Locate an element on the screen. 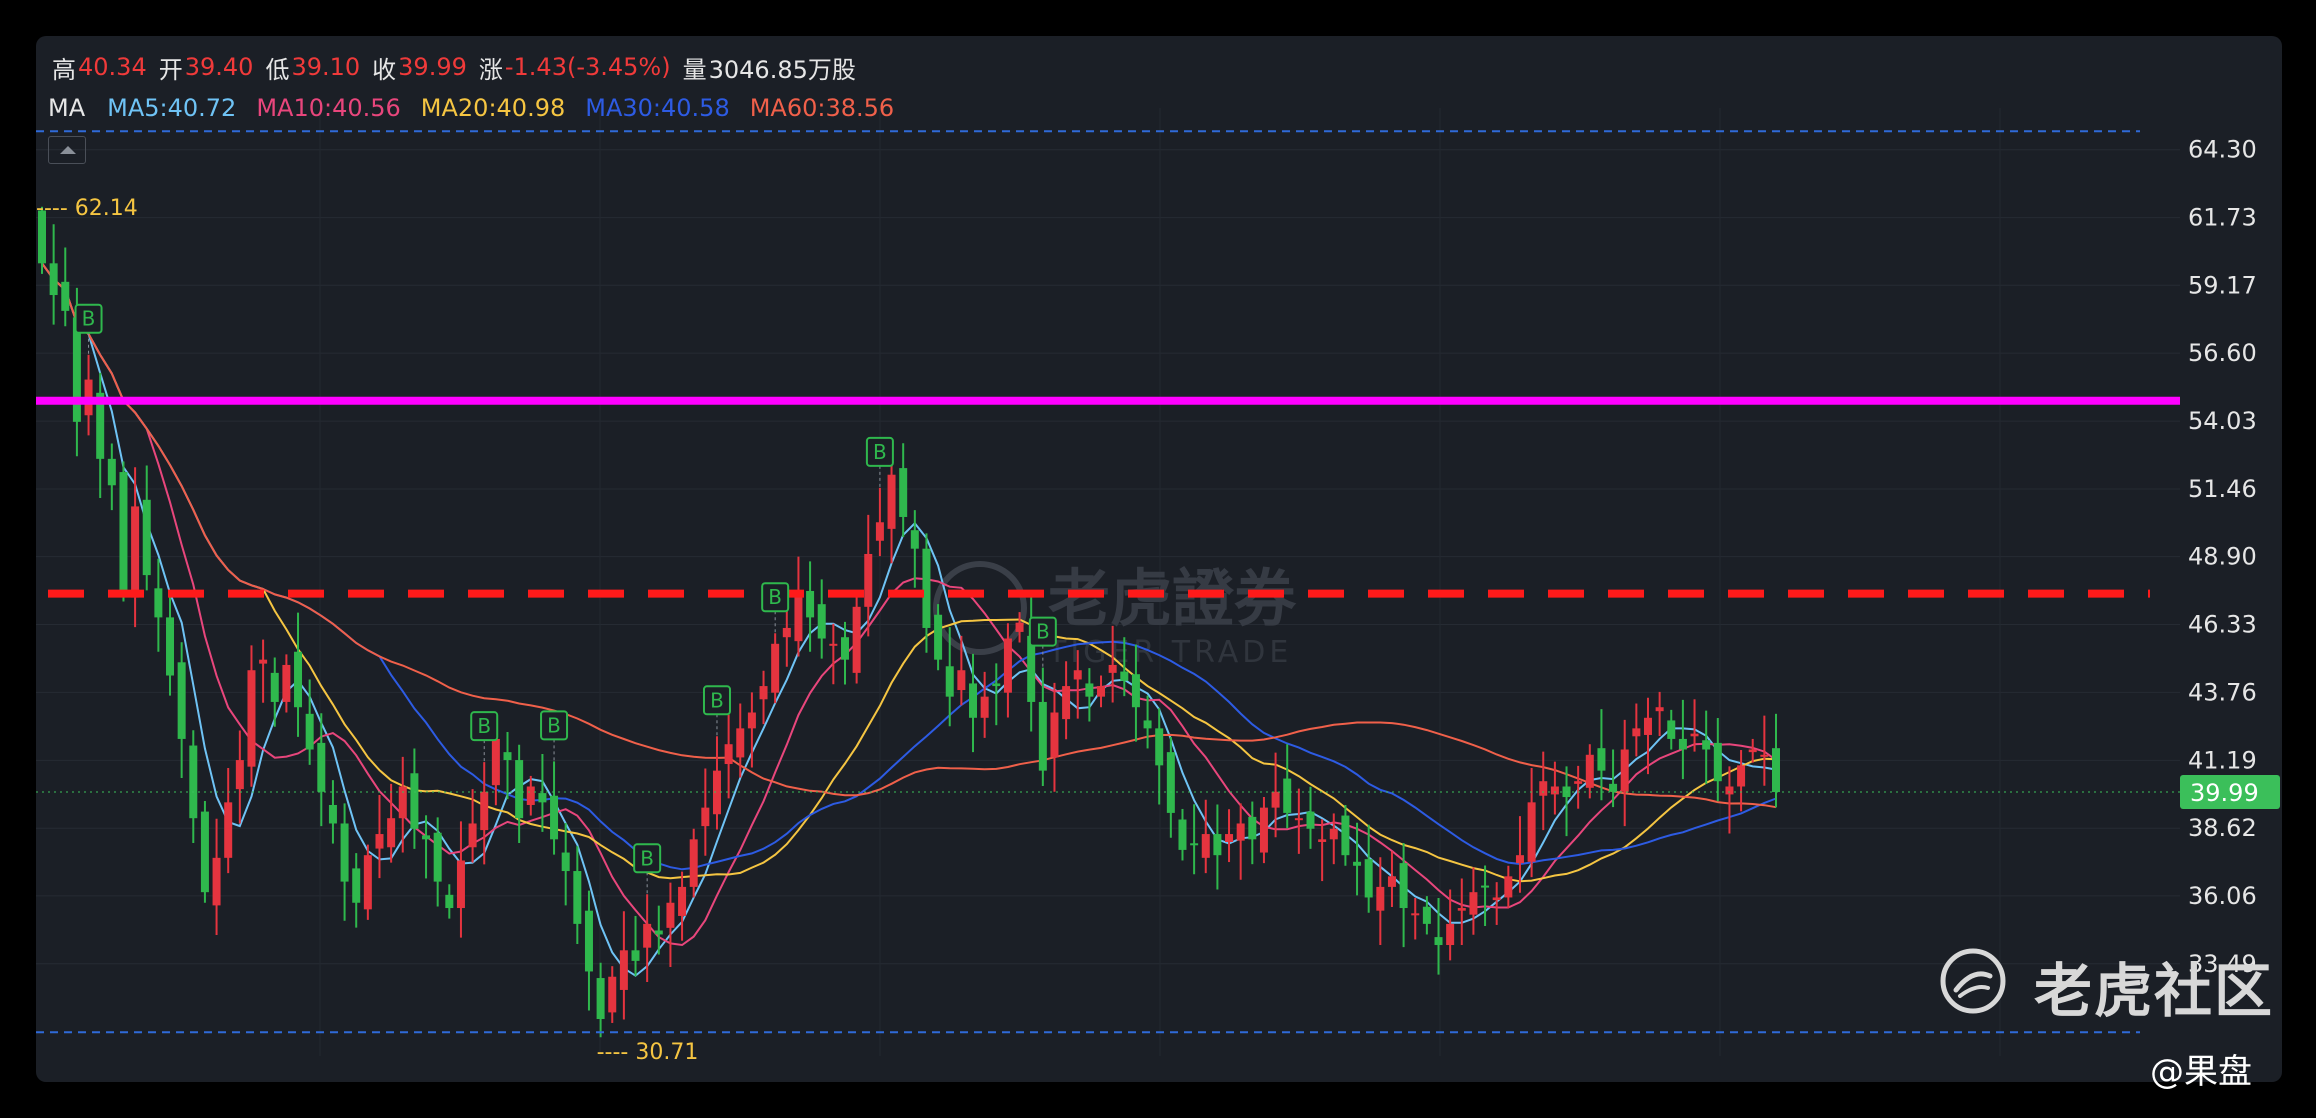 The image size is (2316, 1118). watermark-brand: 老虎證券 is located at coordinates (1172, 598).